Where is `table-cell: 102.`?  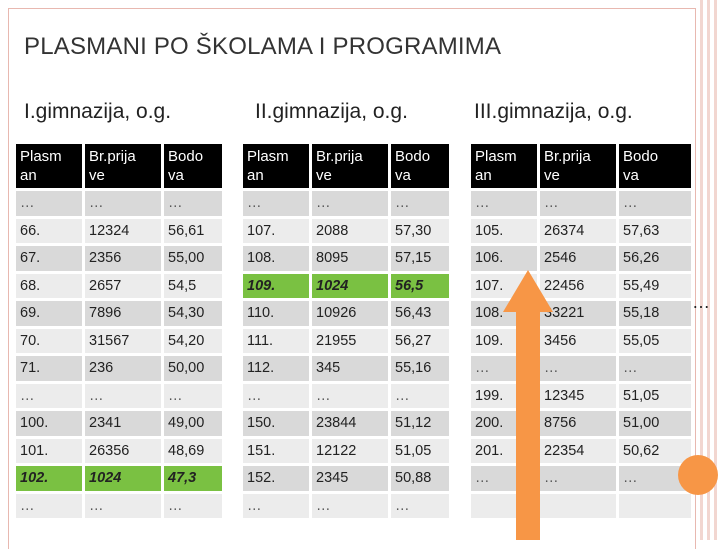 table-cell: 102. is located at coordinates (49, 478).